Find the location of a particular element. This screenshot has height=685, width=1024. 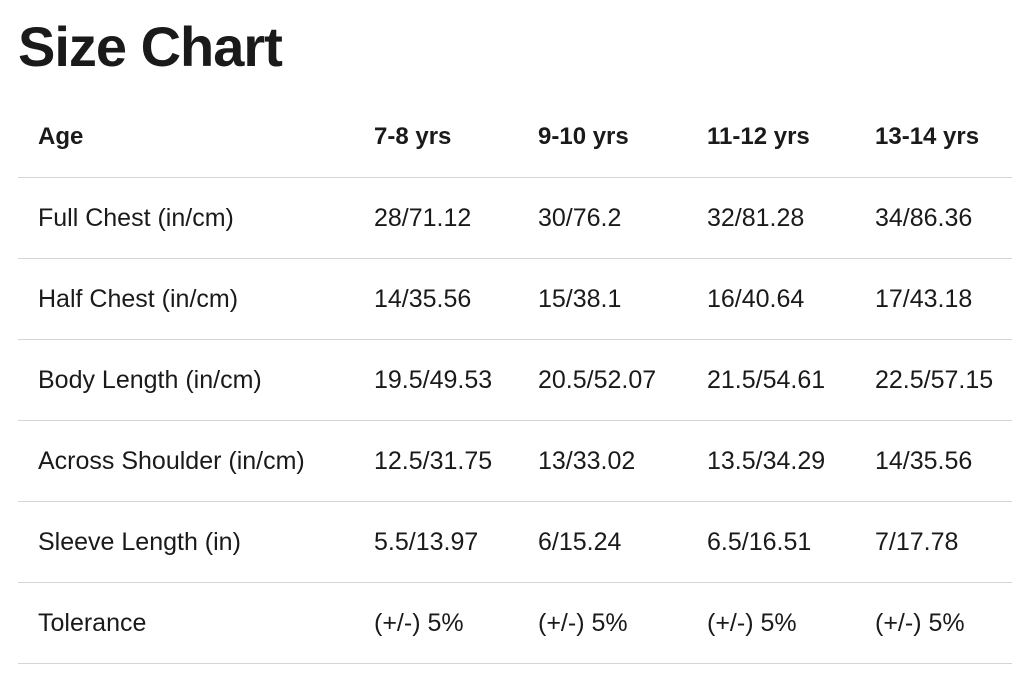

cell: 28/71.12 is located at coordinates (456, 218).